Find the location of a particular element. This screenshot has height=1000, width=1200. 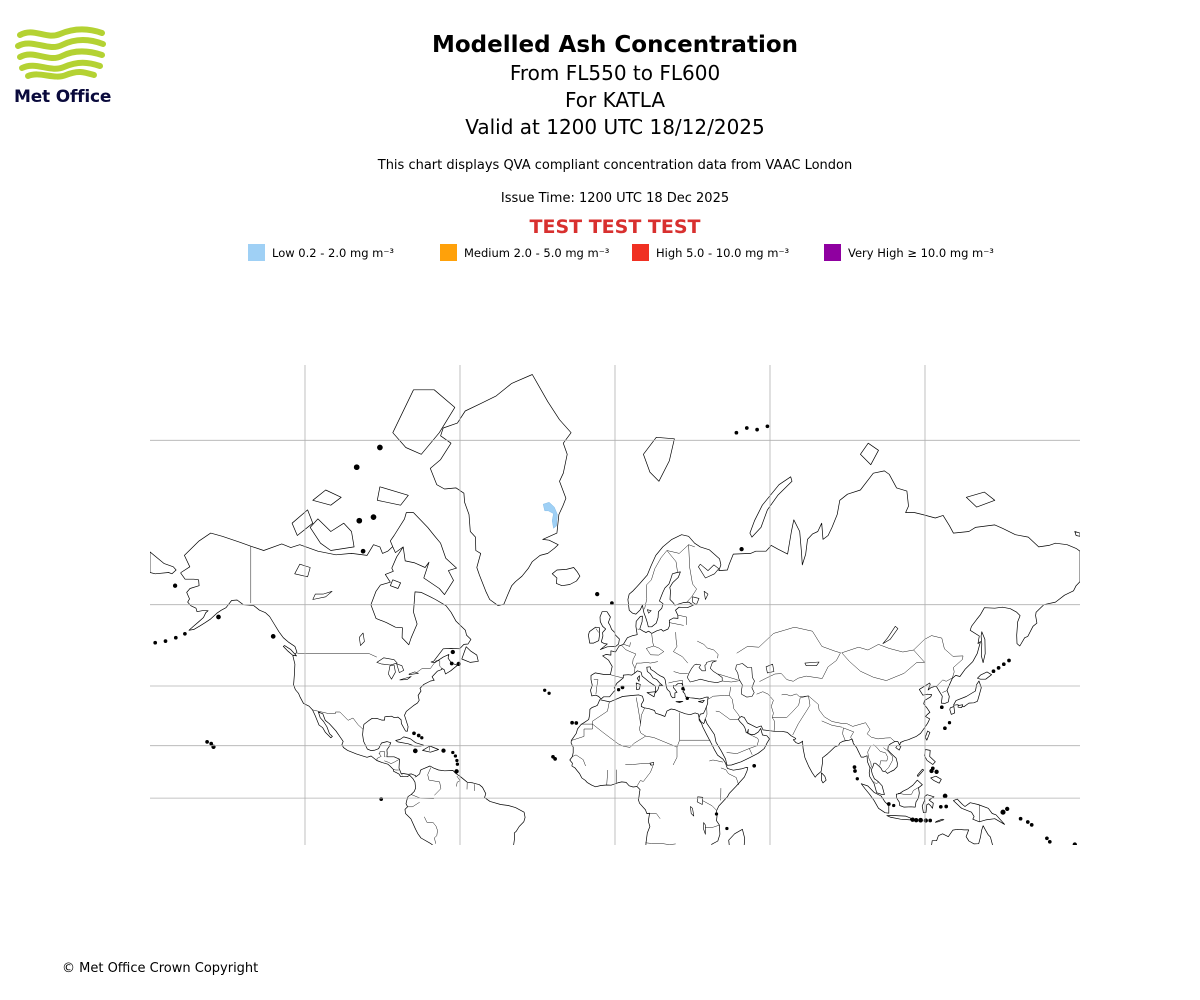

met-office-logo: Met Office is located at coordinates (74, 66).